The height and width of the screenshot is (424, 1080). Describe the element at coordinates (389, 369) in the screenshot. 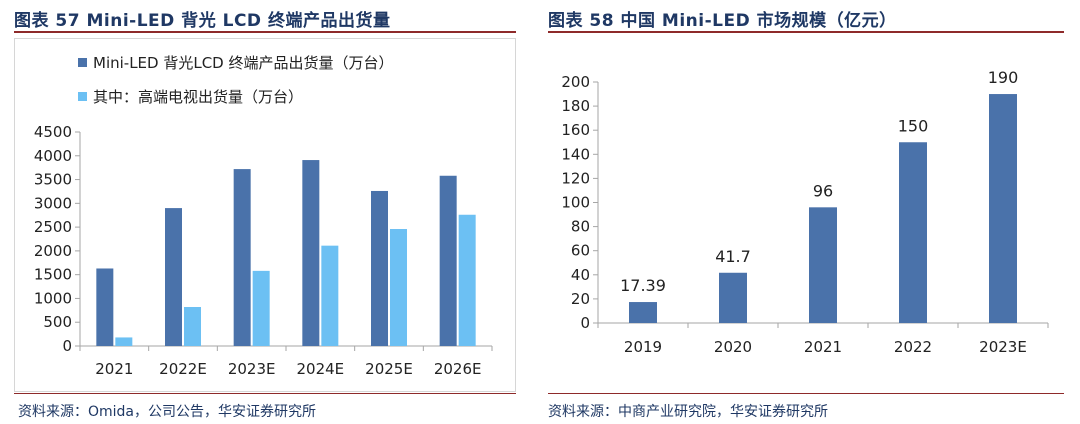

I see `x-tick-label: 2025E` at that location.